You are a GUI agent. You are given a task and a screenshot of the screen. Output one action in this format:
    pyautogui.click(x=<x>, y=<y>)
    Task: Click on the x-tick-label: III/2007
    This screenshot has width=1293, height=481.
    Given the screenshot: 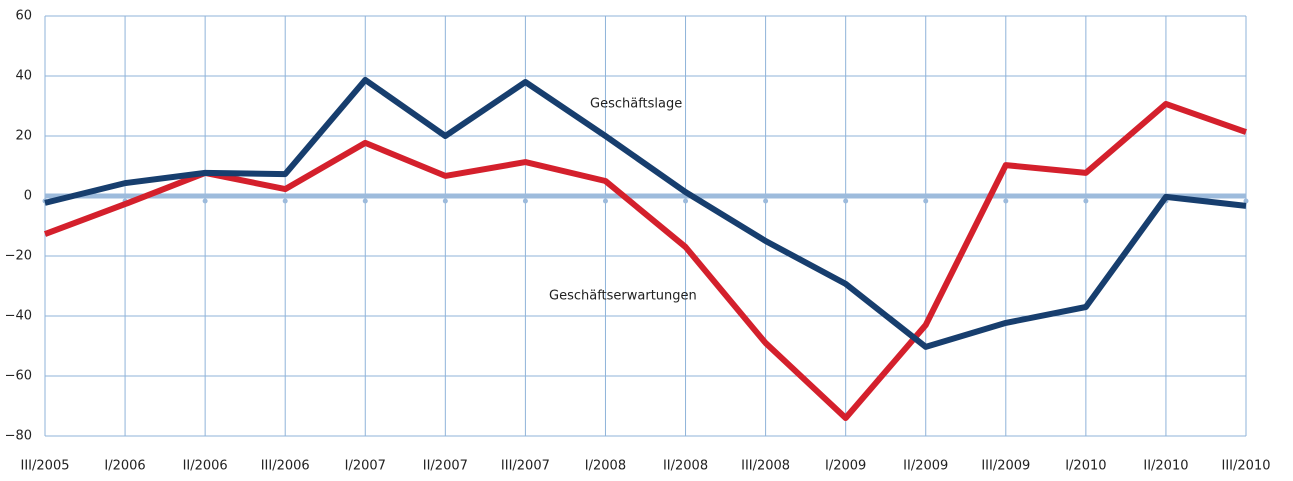 What is the action you would take?
    pyautogui.click(x=525, y=466)
    